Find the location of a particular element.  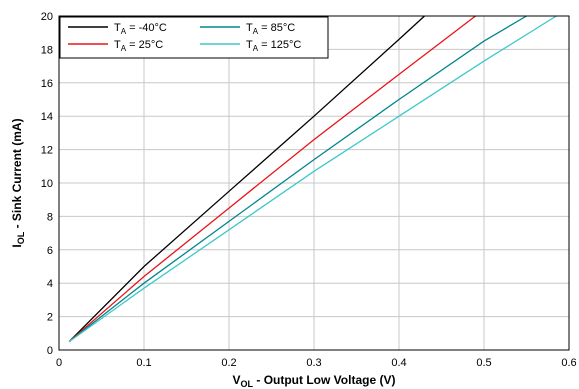

y-tick-label: 20 is located at coordinates (47, 17).